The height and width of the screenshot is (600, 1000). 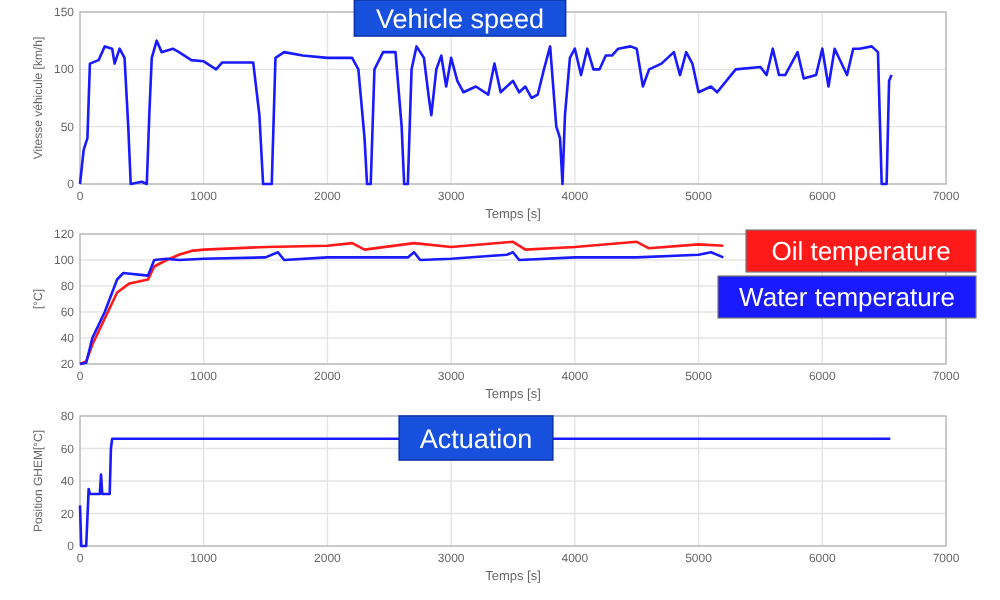 What do you see at coordinates (460, 19) in the screenshot?
I see `chart-title: Vehicle speed` at bounding box center [460, 19].